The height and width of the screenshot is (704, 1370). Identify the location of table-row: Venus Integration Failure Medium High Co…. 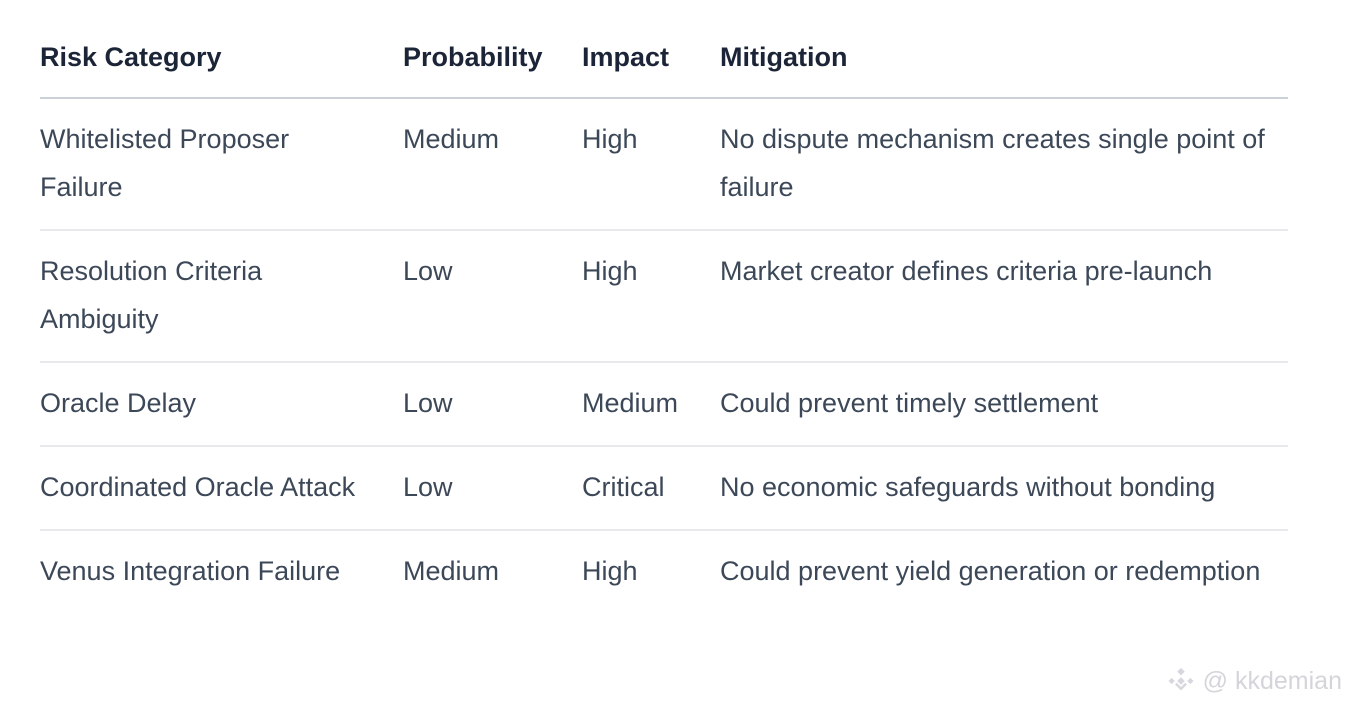
(664, 571).